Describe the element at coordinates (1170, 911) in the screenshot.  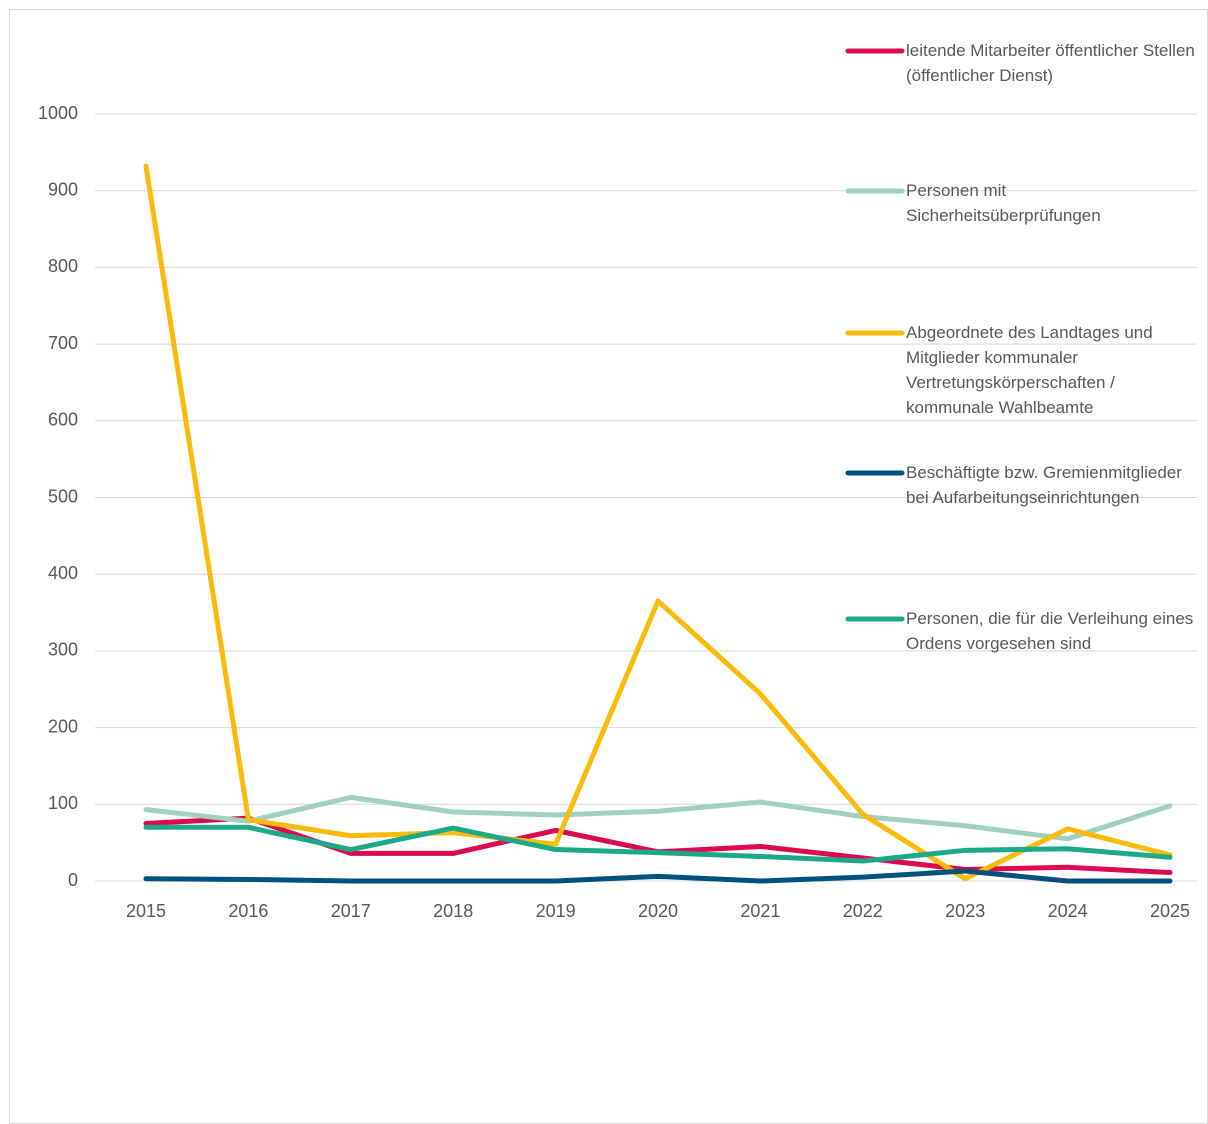
I see `x-tick-label: 2025` at that location.